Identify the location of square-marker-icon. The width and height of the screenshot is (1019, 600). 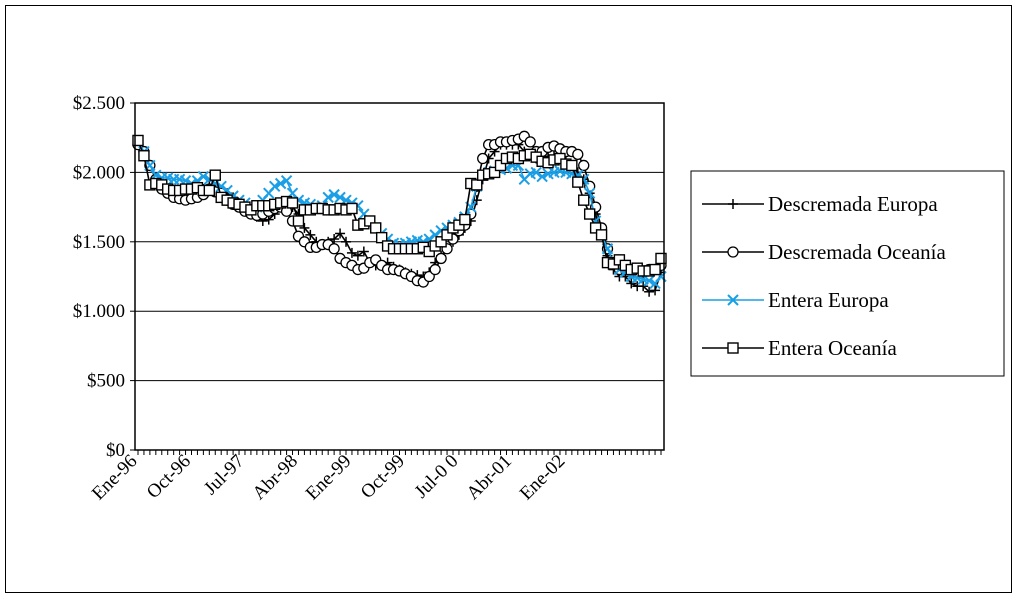
(733, 348).